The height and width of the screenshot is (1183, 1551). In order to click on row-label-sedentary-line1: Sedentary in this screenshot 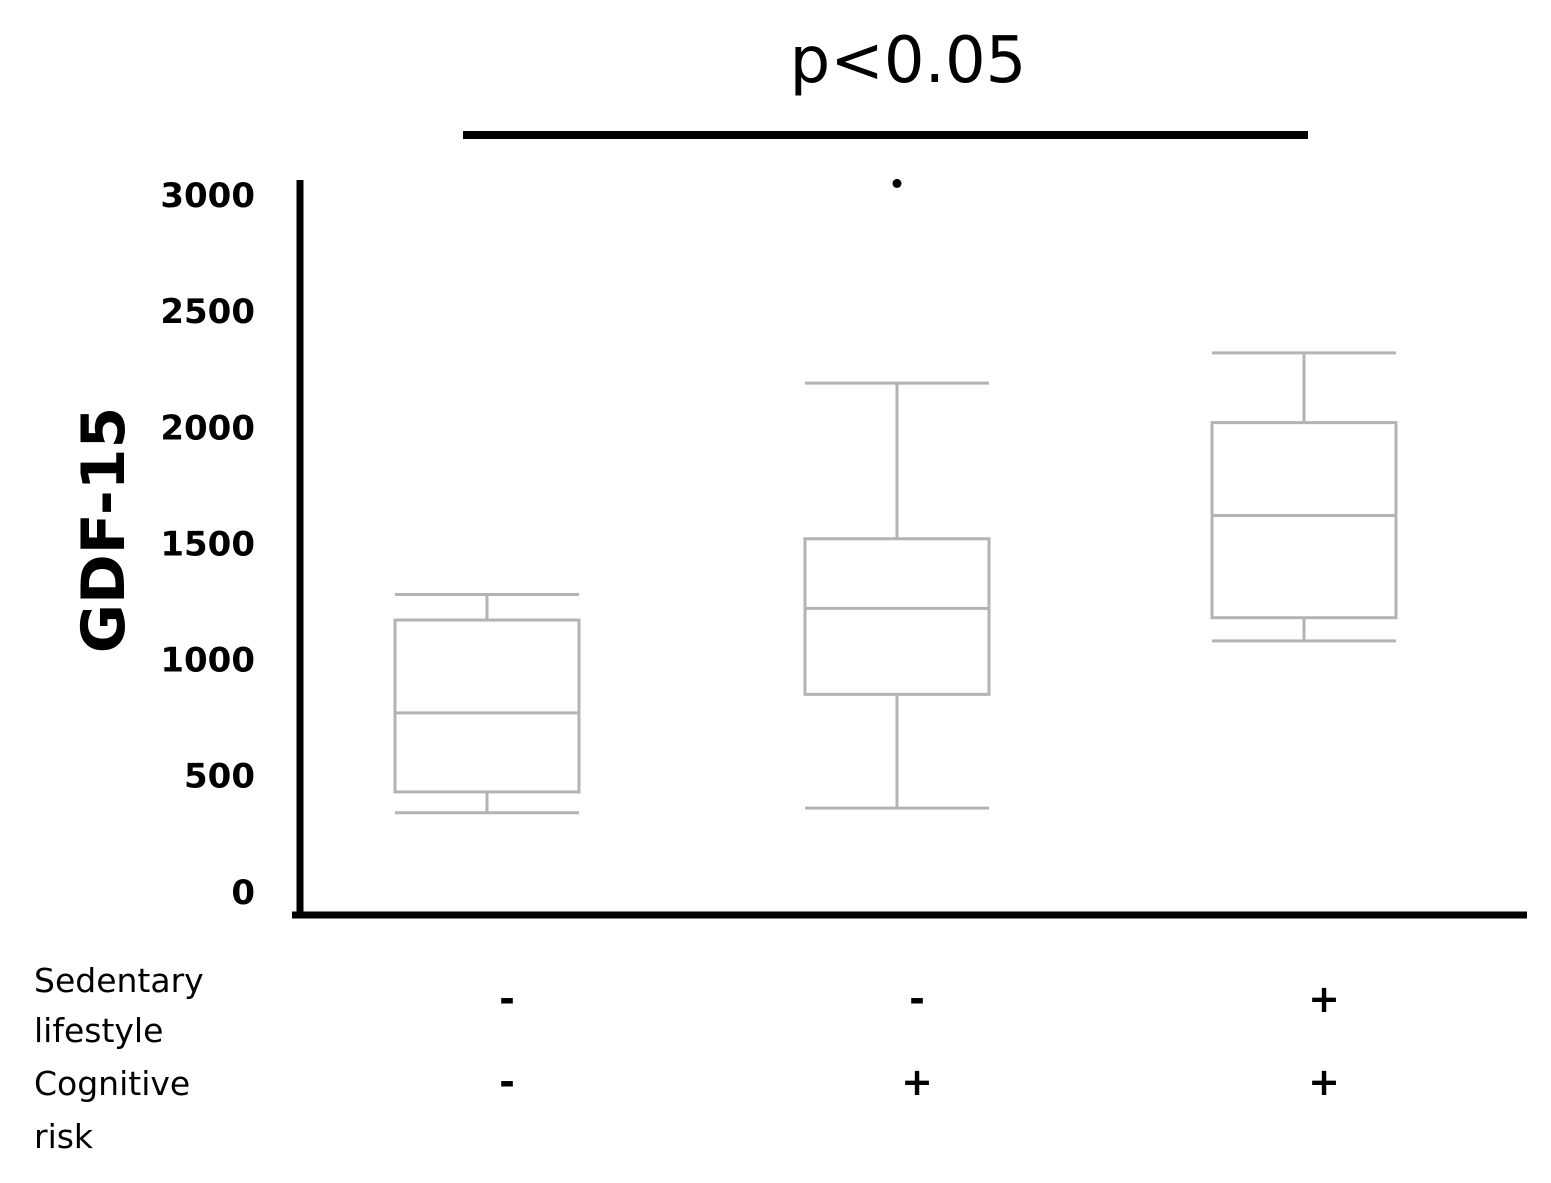, I will do `click(119, 980)`.